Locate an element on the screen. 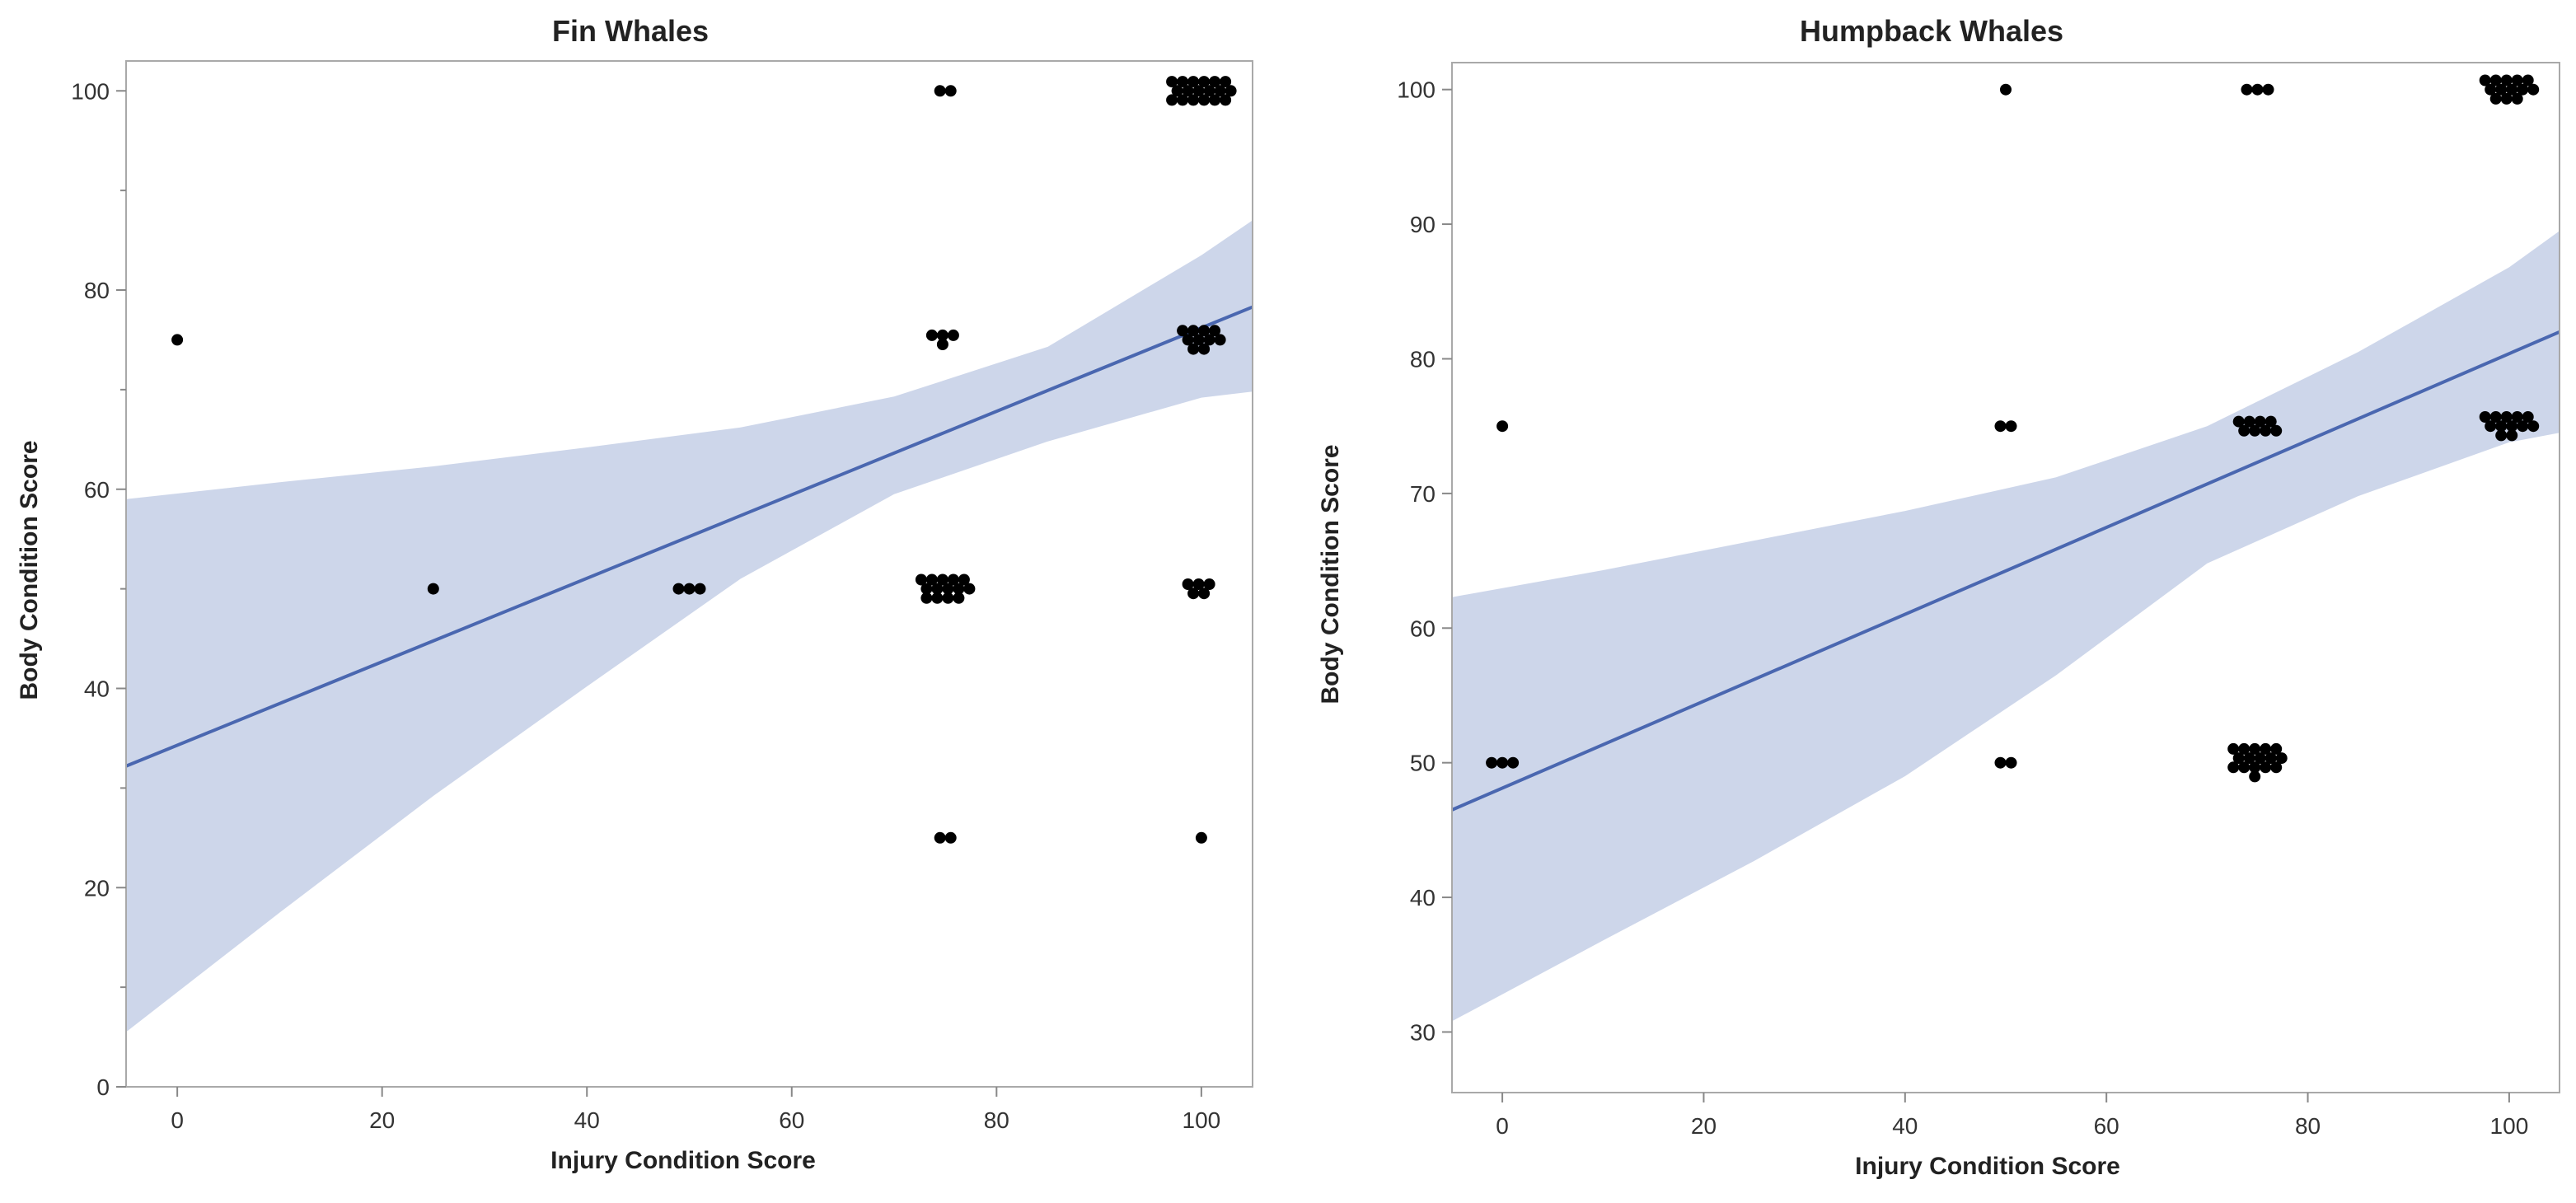 This screenshot has height=1203, width=2576. y-tick-label: 70 is located at coordinates (1423, 494).